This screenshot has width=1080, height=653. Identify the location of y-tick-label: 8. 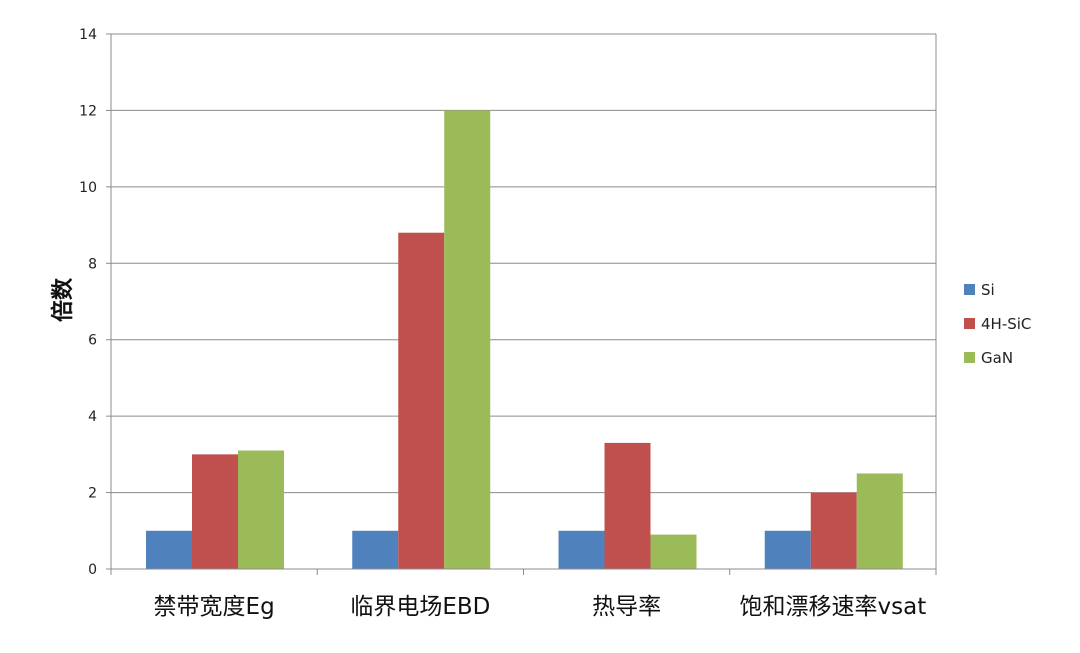
(92, 264).